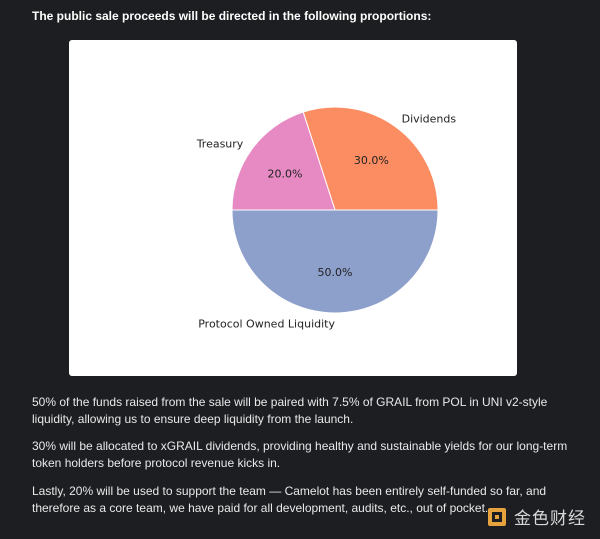 The image size is (600, 539). Describe the element at coordinates (335, 261) in the screenshot. I see `pie-slice-protocol-owned-liquidity` at that location.